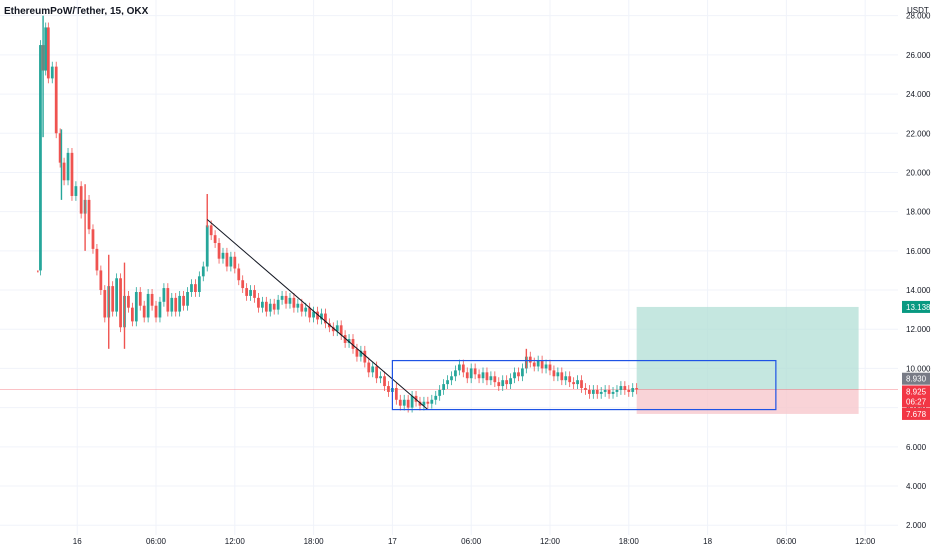 Image resolution: width=932 pixels, height=550 pixels. I want to click on y-tick-label: 22.000, so click(918, 133).